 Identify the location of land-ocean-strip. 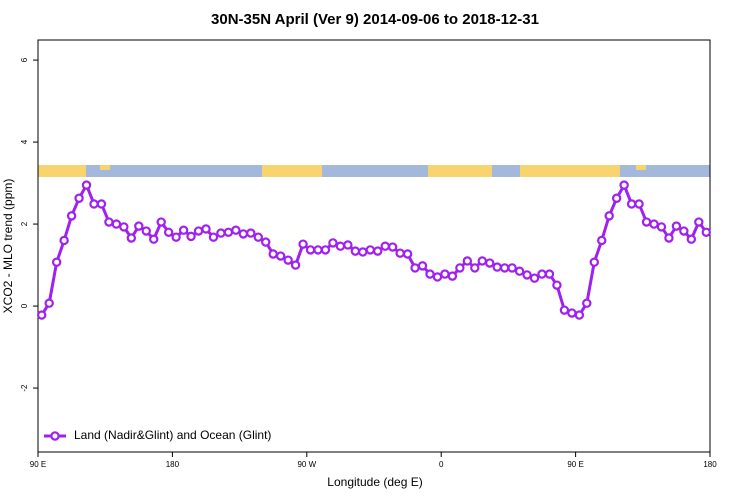
(374, 171).